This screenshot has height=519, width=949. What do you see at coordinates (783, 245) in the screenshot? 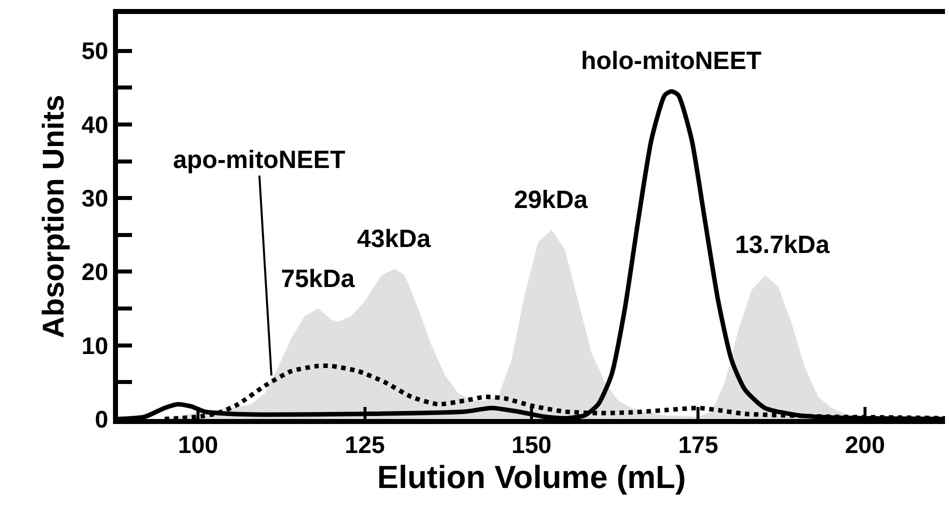
I see `annotation: 13.7kDa` at bounding box center [783, 245].